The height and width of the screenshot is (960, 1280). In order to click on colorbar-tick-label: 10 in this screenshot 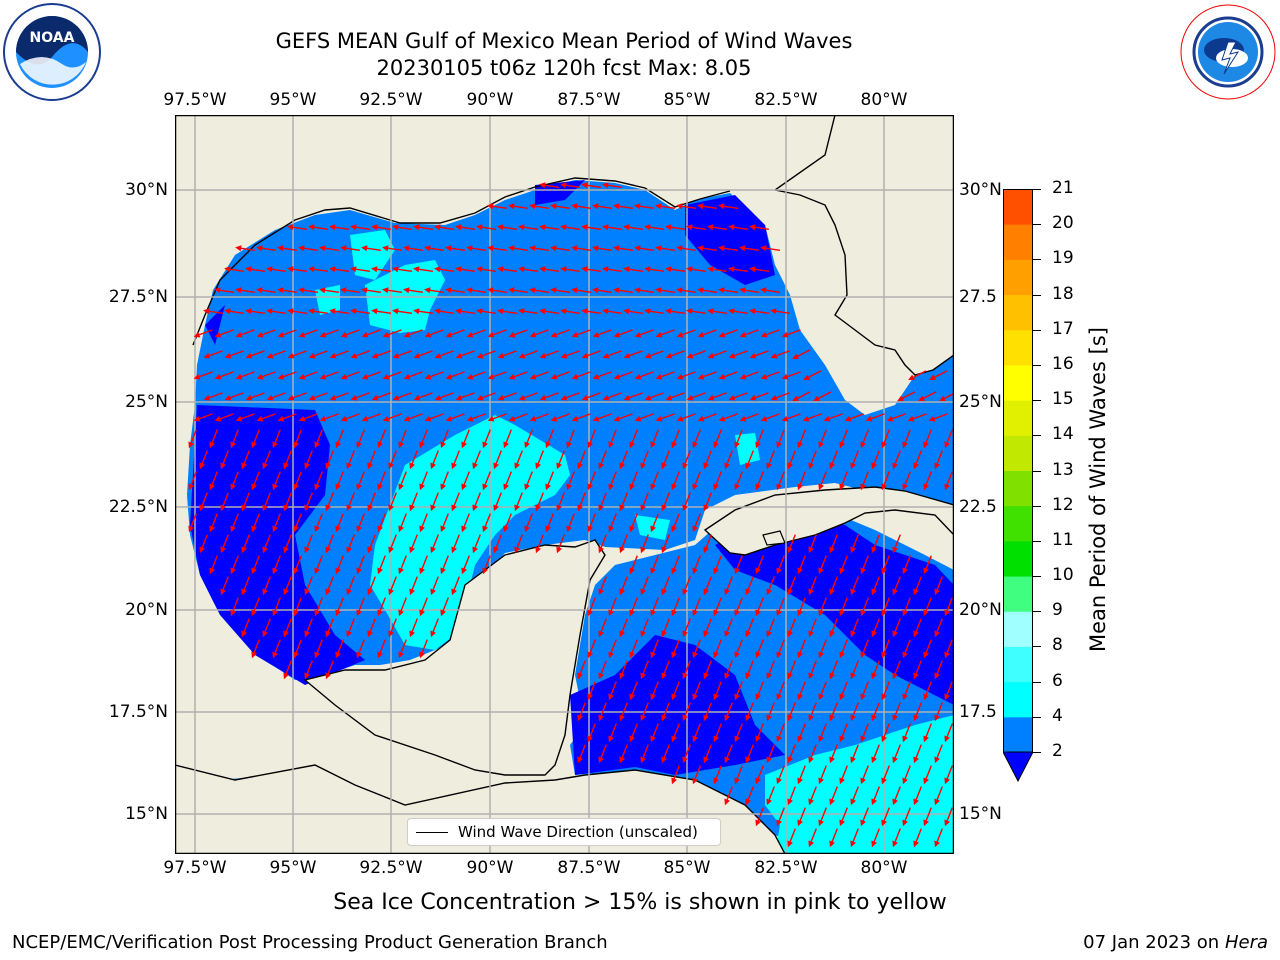, I will do `click(1063, 575)`.